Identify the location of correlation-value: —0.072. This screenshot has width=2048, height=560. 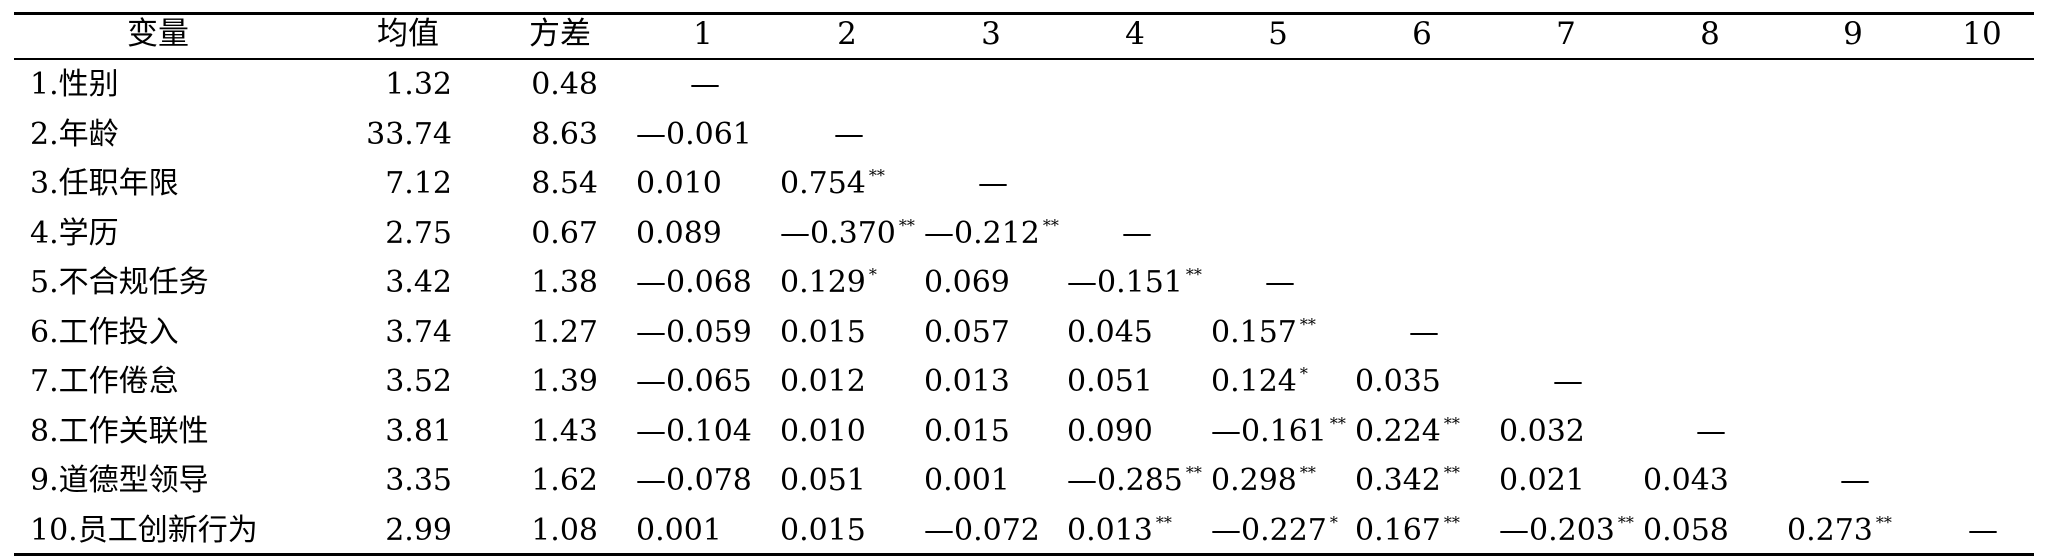
(982, 531).